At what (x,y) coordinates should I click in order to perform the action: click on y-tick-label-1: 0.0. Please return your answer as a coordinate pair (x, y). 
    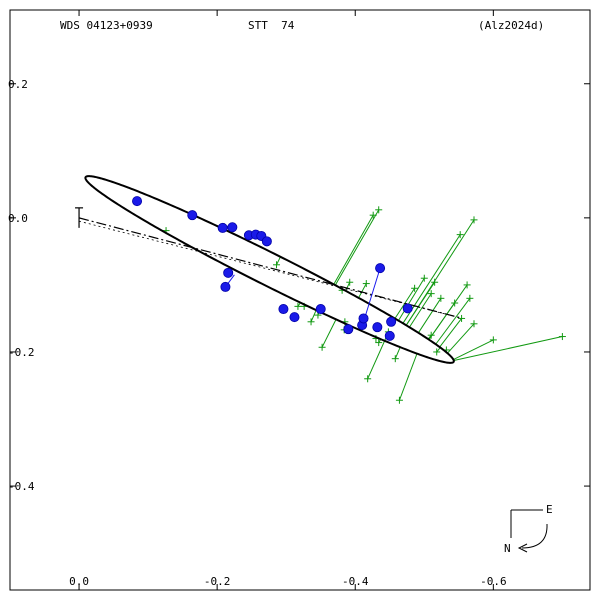
    Looking at the image, I should click on (18, 218).